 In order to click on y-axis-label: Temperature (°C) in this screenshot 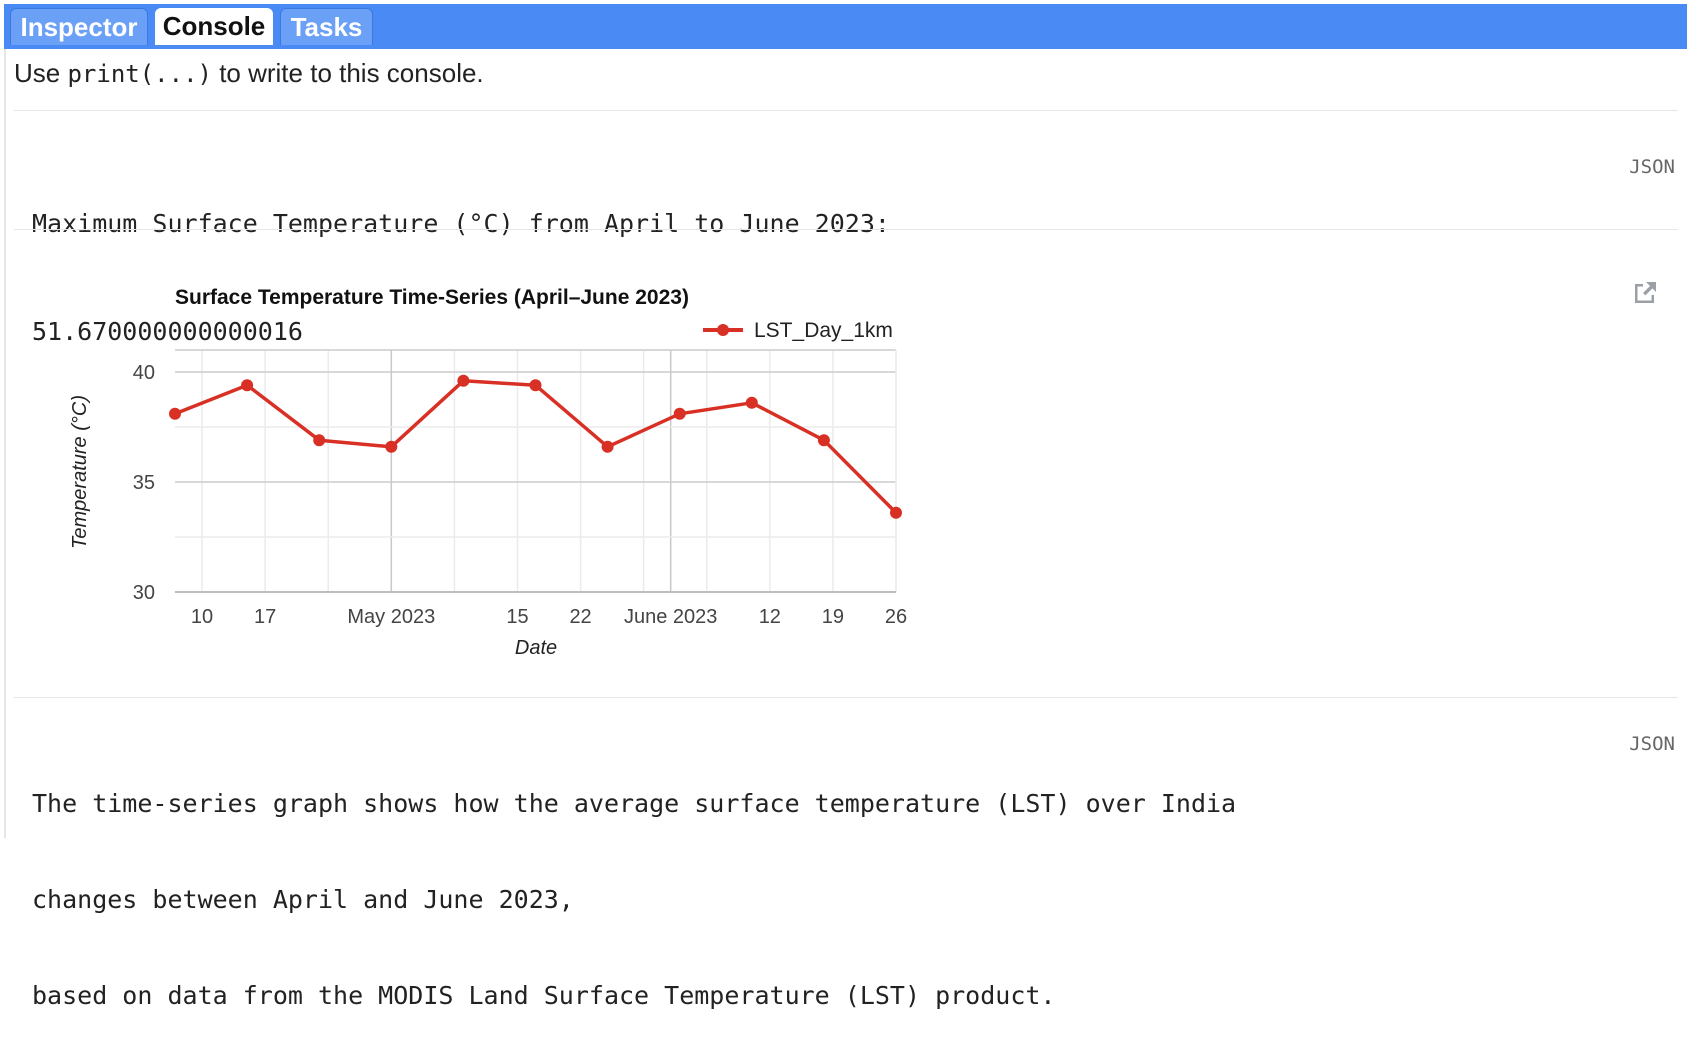, I will do `click(80, 472)`.